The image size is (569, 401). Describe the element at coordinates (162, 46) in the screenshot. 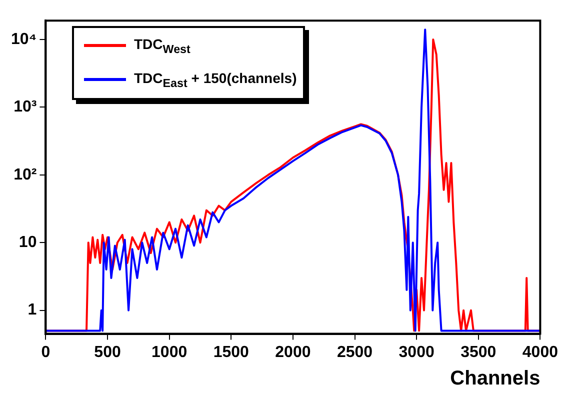

I see `legend-label: TDC$_{West}$` at that location.